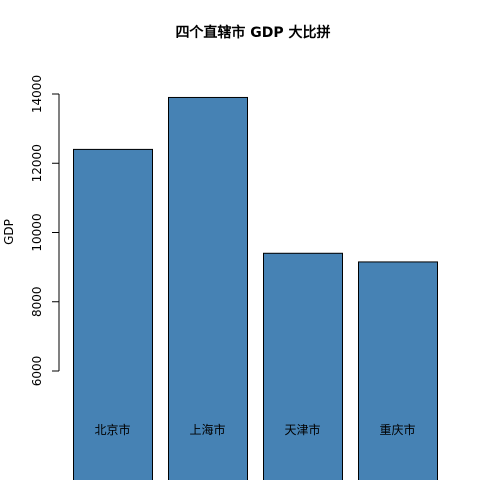 This screenshot has width=480, height=480. What do you see at coordinates (37, 163) in the screenshot?
I see `y-tick-label-12000: 12000` at bounding box center [37, 163].